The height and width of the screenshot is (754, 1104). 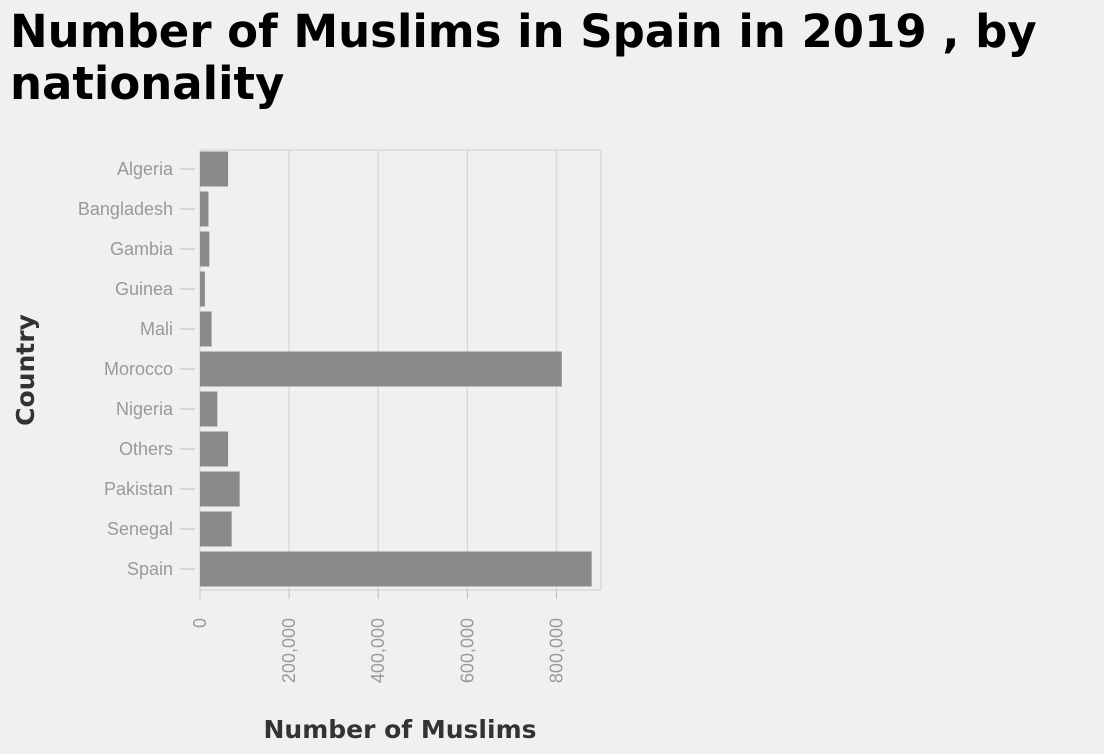 What do you see at coordinates (209, 409) in the screenshot?
I see `bar-nigeria` at bounding box center [209, 409].